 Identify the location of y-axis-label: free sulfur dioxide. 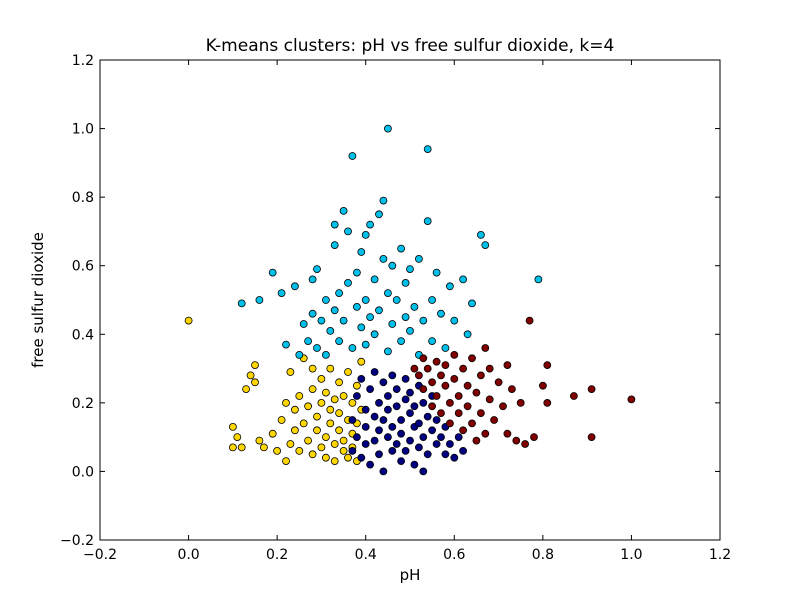
(38, 300).